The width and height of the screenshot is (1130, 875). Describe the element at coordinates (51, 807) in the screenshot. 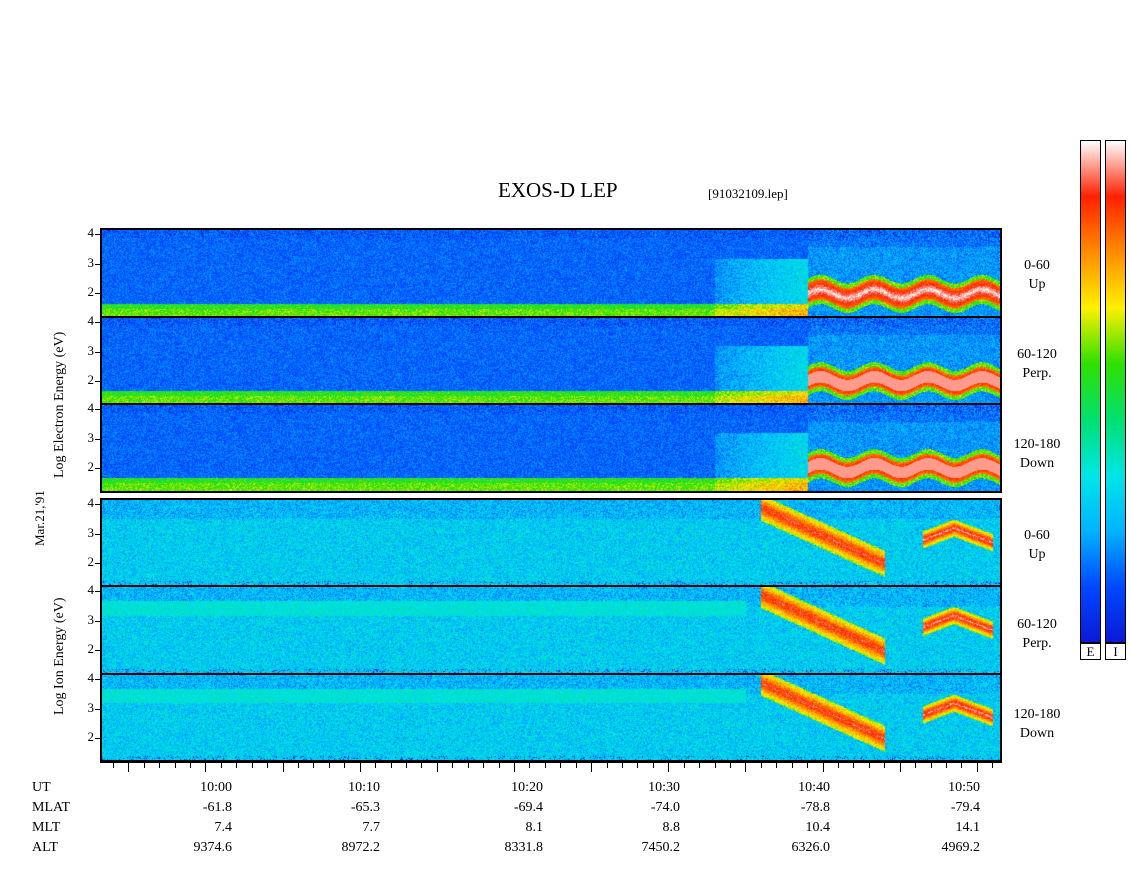

I see `time-row-label: MLAT` at that location.